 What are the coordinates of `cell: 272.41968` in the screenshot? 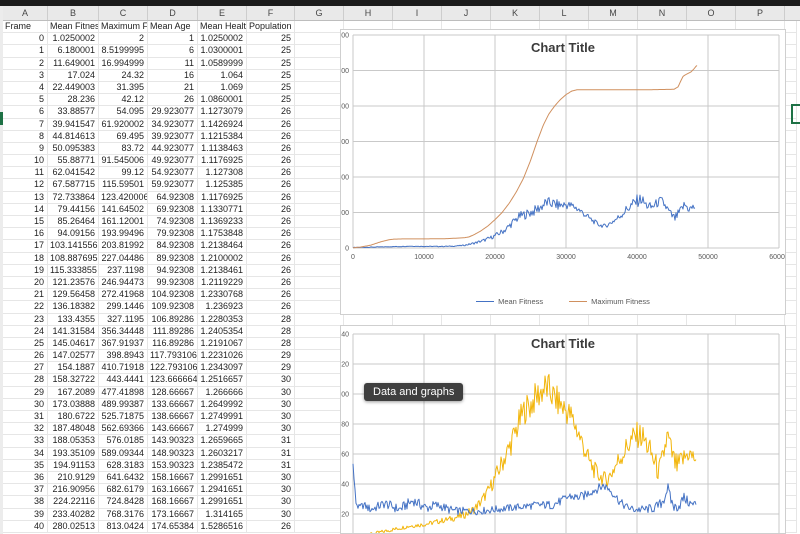 It's located at (123, 295).